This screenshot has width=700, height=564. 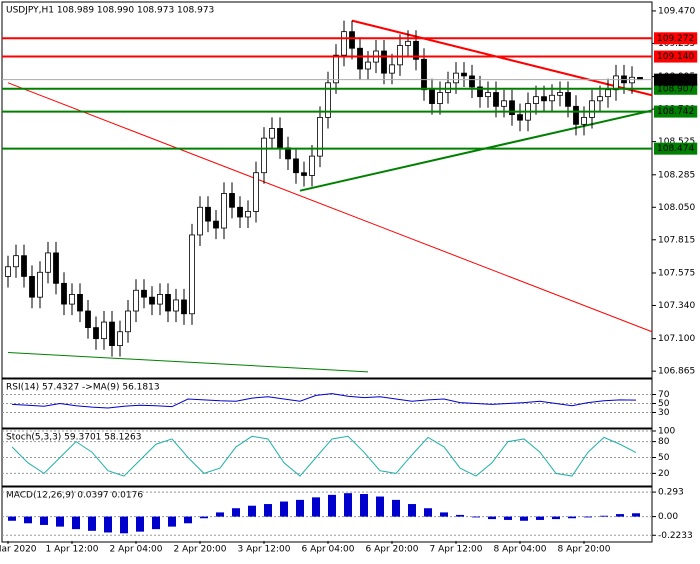 What do you see at coordinates (502, 58) in the screenshot?
I see `trend-line` at bounding box center [502, 58].